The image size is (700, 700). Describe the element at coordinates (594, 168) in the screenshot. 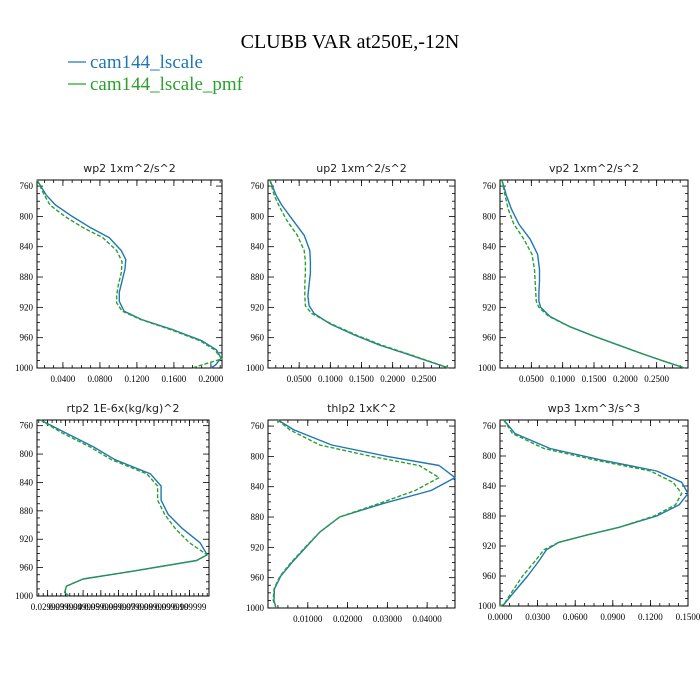

I see `panel-title: vp2 1xm^2/s^2` at that location.